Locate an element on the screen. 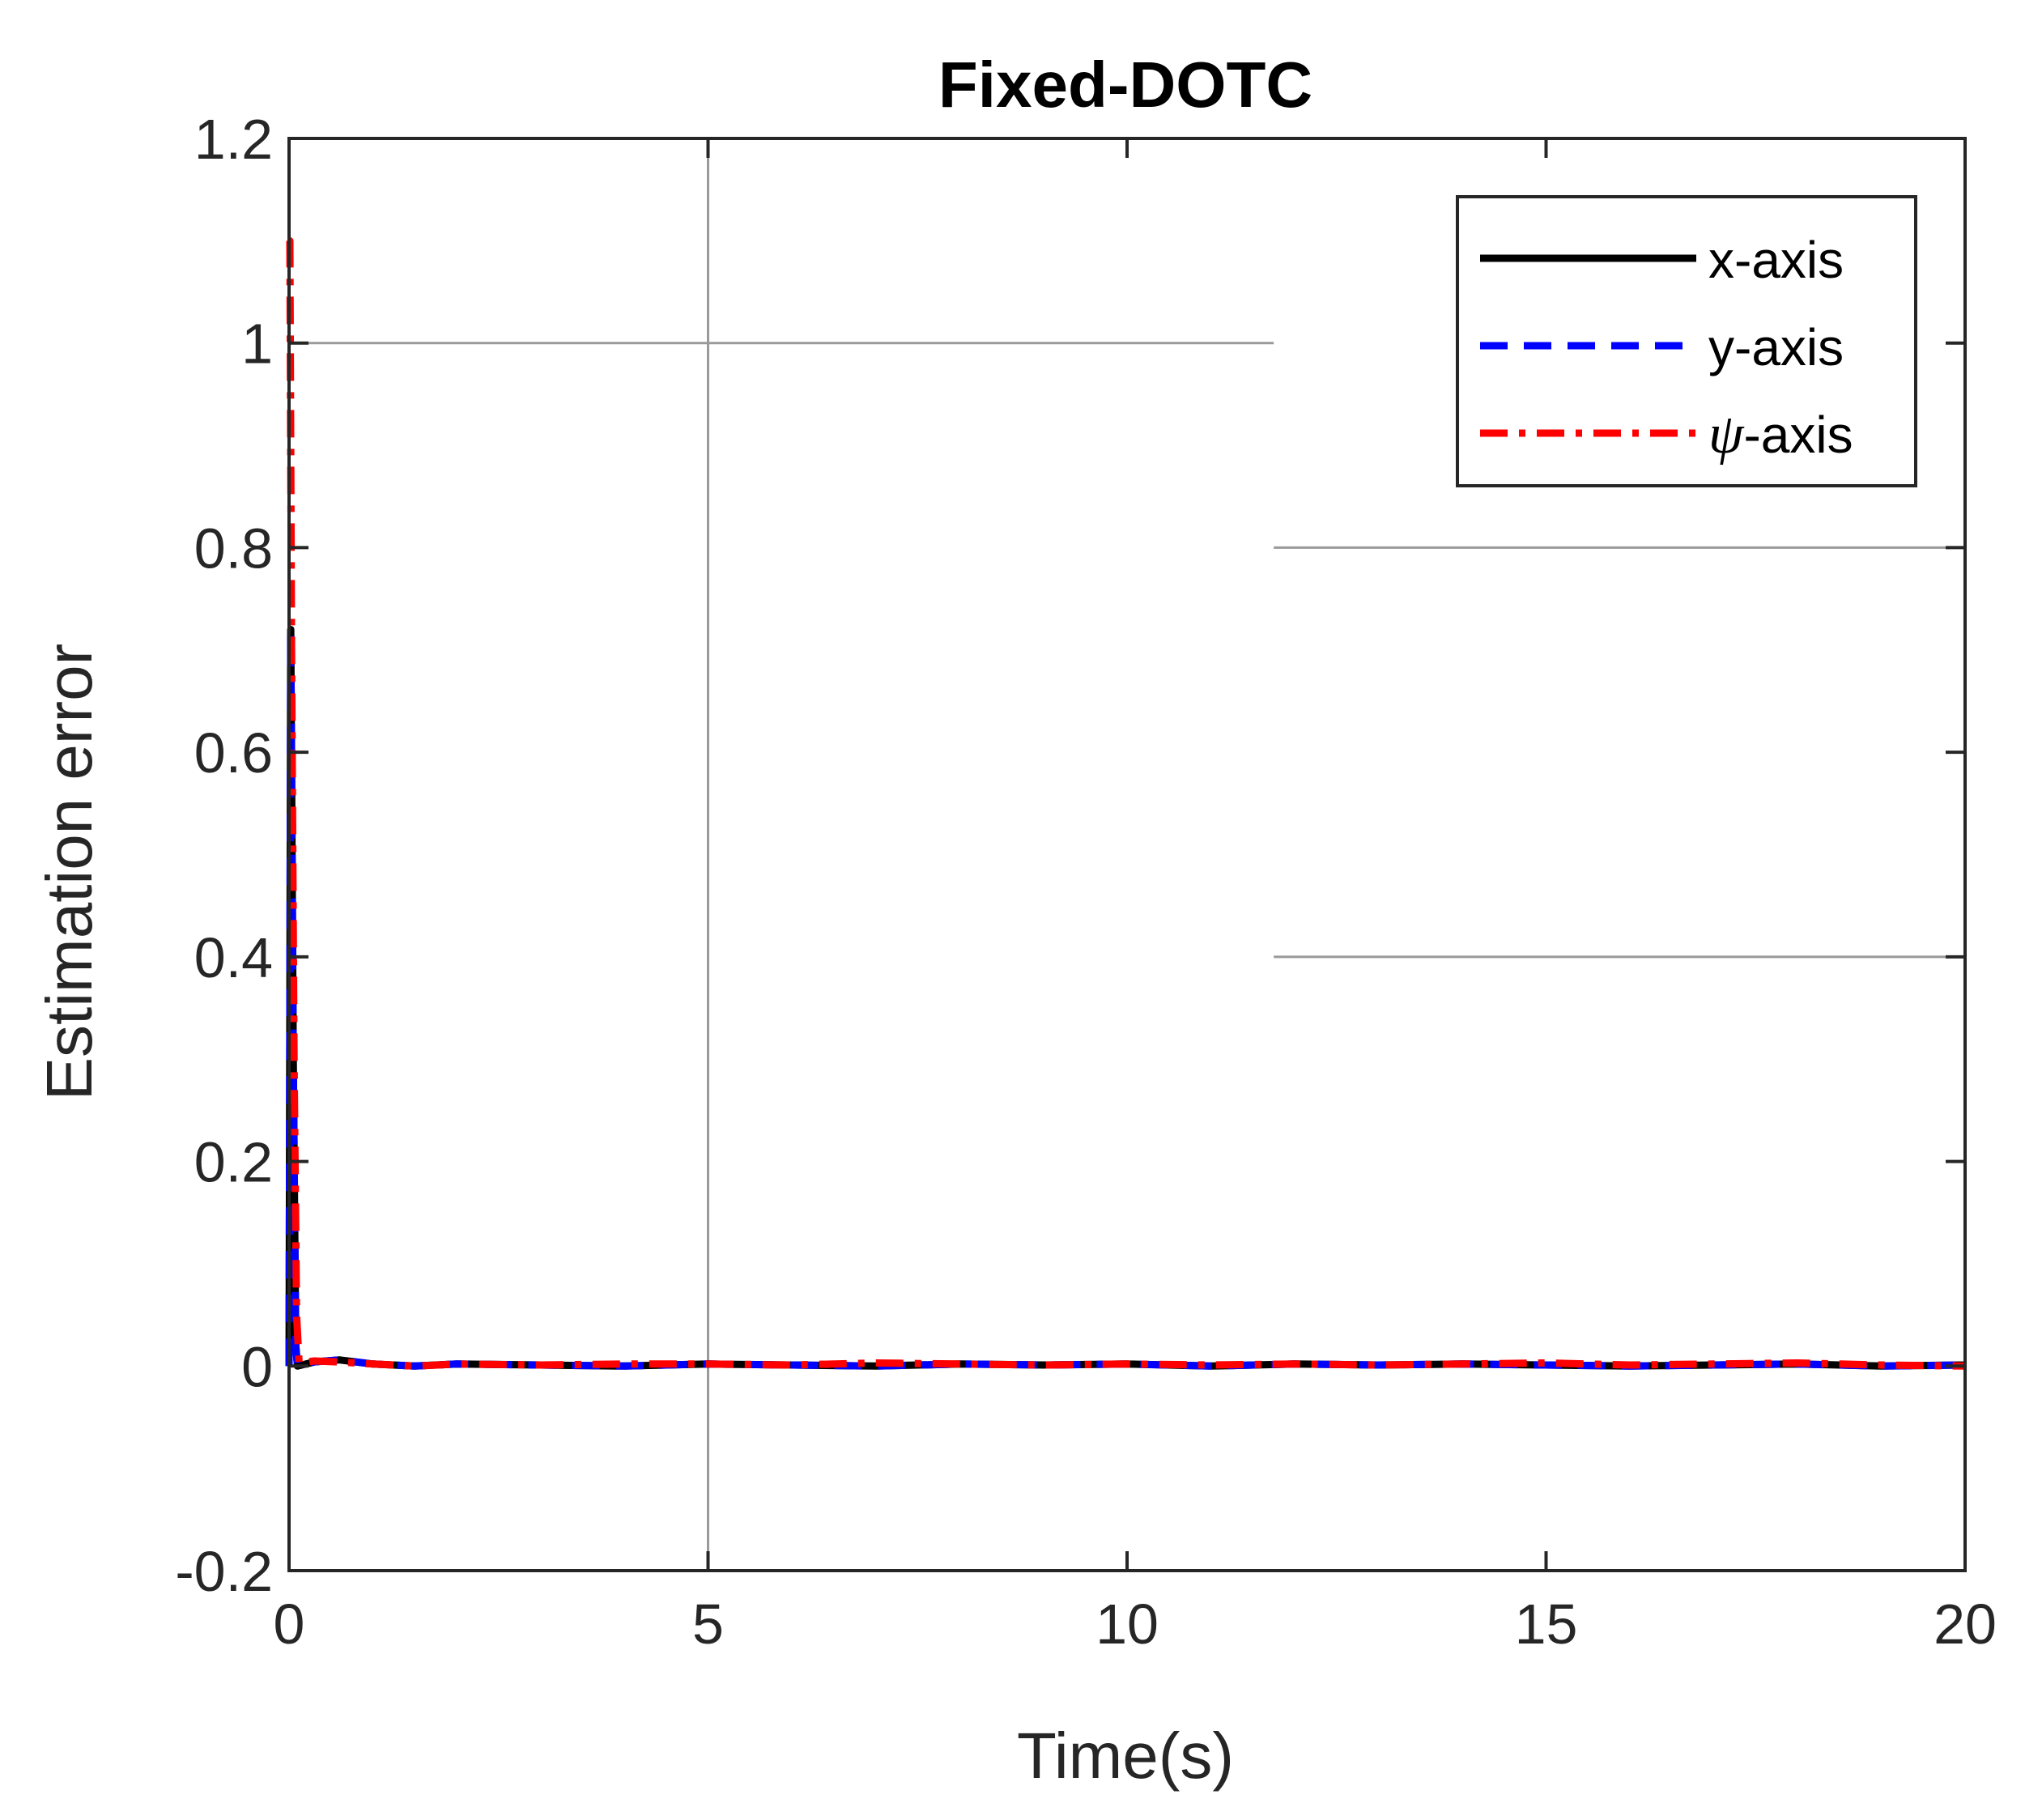  legend: x-axis y-axis ψ-axis is located at coordinates (1687, 341).